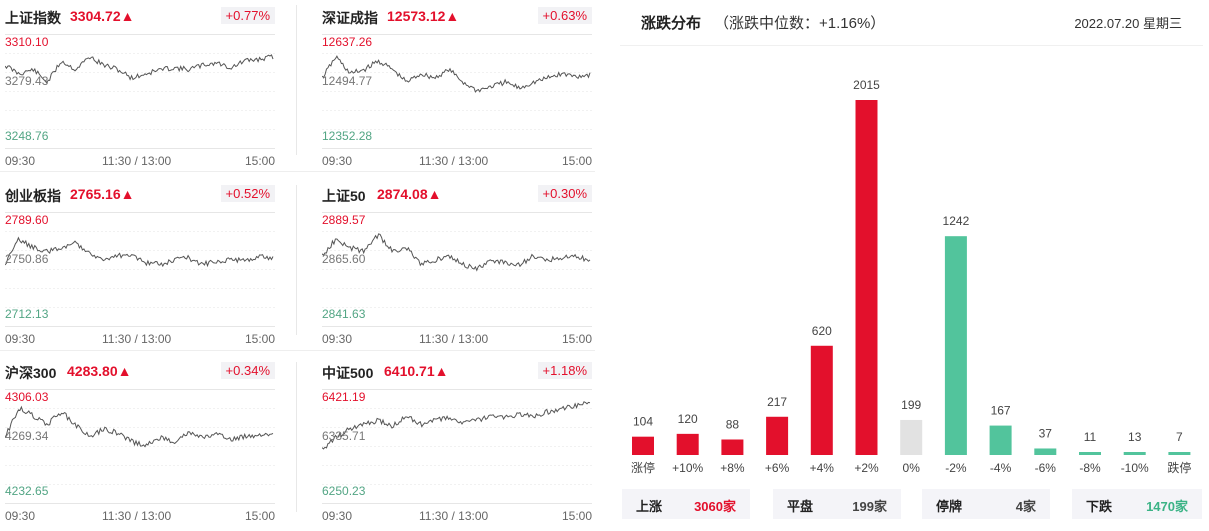 The height and width of the screenshot is (531, 1209). Describe the element at coordinates (866, 85) in the screenshot. I see `bar-value-label: 2015` at that location.